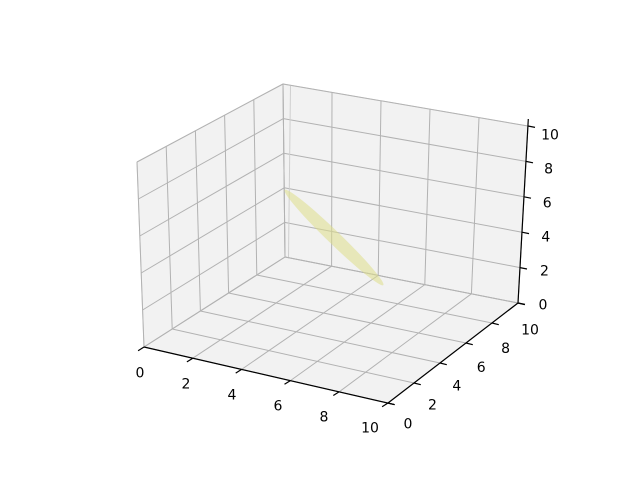 The height and width of the screenshot is (480, 640). What do you see at coordinates (548, 169) in the screenshot?
I see `z-tick-label-8: 8` at bounding box center [548, 169].